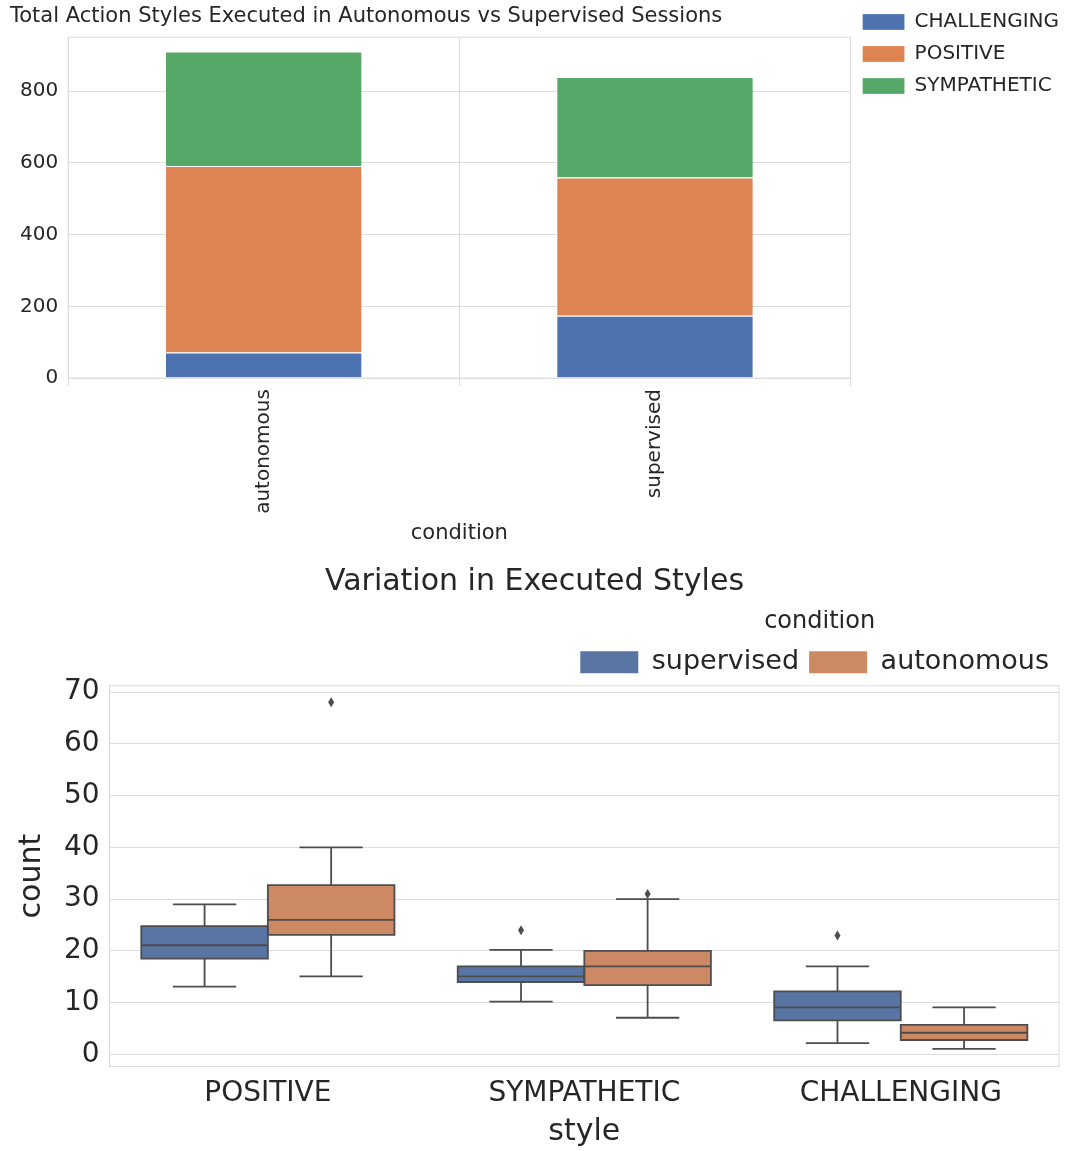 This screenshot has width=1069, height=1151. Describe the element at coordinates (39, 232) in the screenshot. I see `y-tick-label: 400` at that location.